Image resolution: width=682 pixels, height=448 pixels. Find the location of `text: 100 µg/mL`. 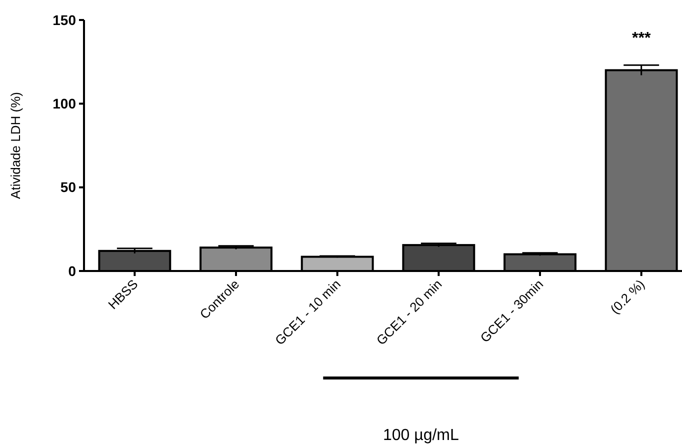

text: 100 µg/mL is located at coordinates (420, 435).